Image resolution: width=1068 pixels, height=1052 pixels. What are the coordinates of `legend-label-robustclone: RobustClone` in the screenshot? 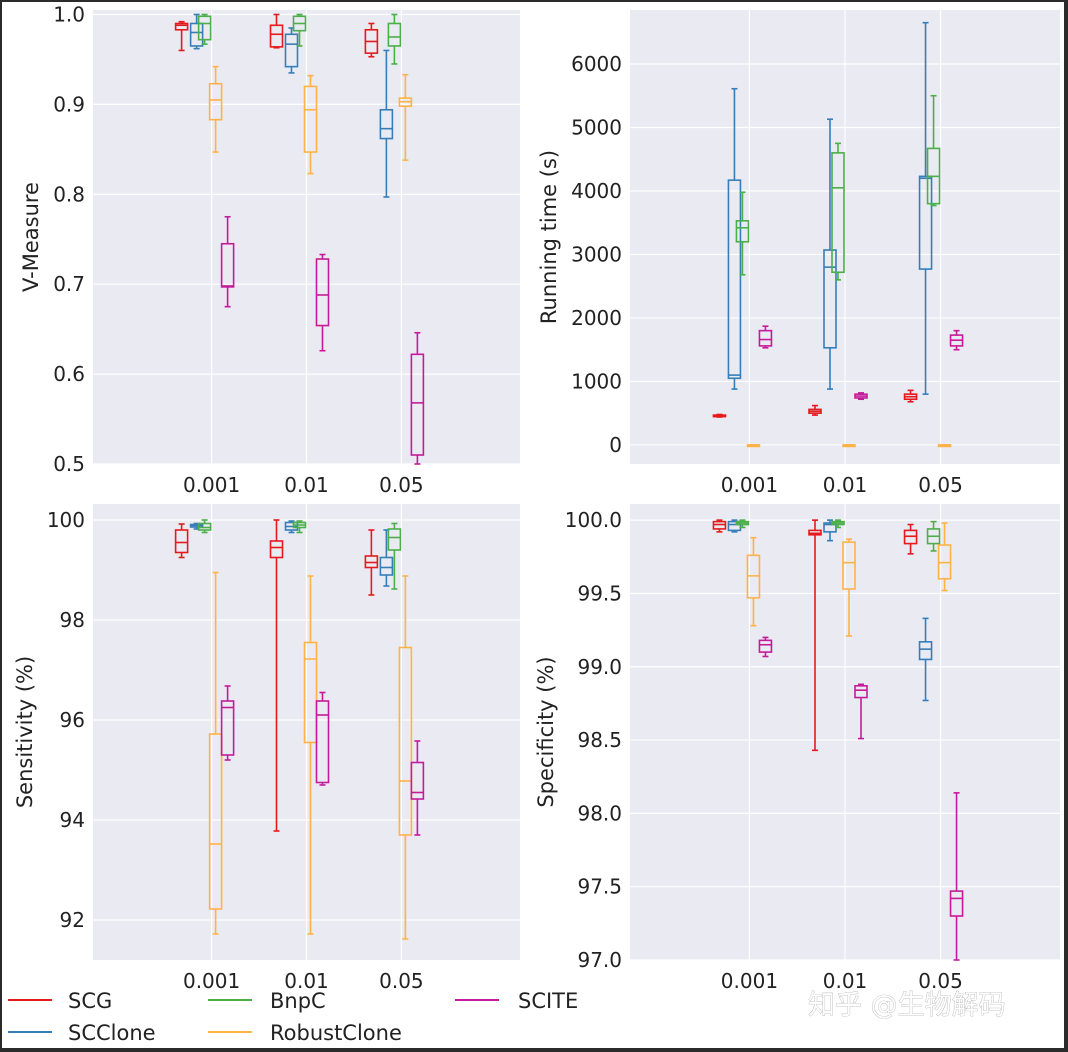 It's located at (336, 1033).